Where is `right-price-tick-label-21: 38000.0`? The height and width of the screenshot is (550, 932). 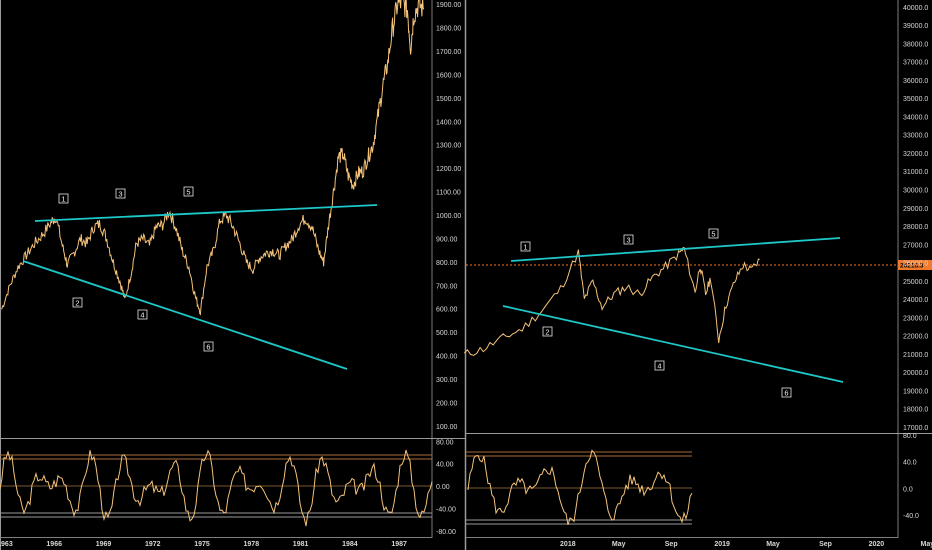 right-price-tick-label-21: 38000.0 is located at coordinates (915, 44).